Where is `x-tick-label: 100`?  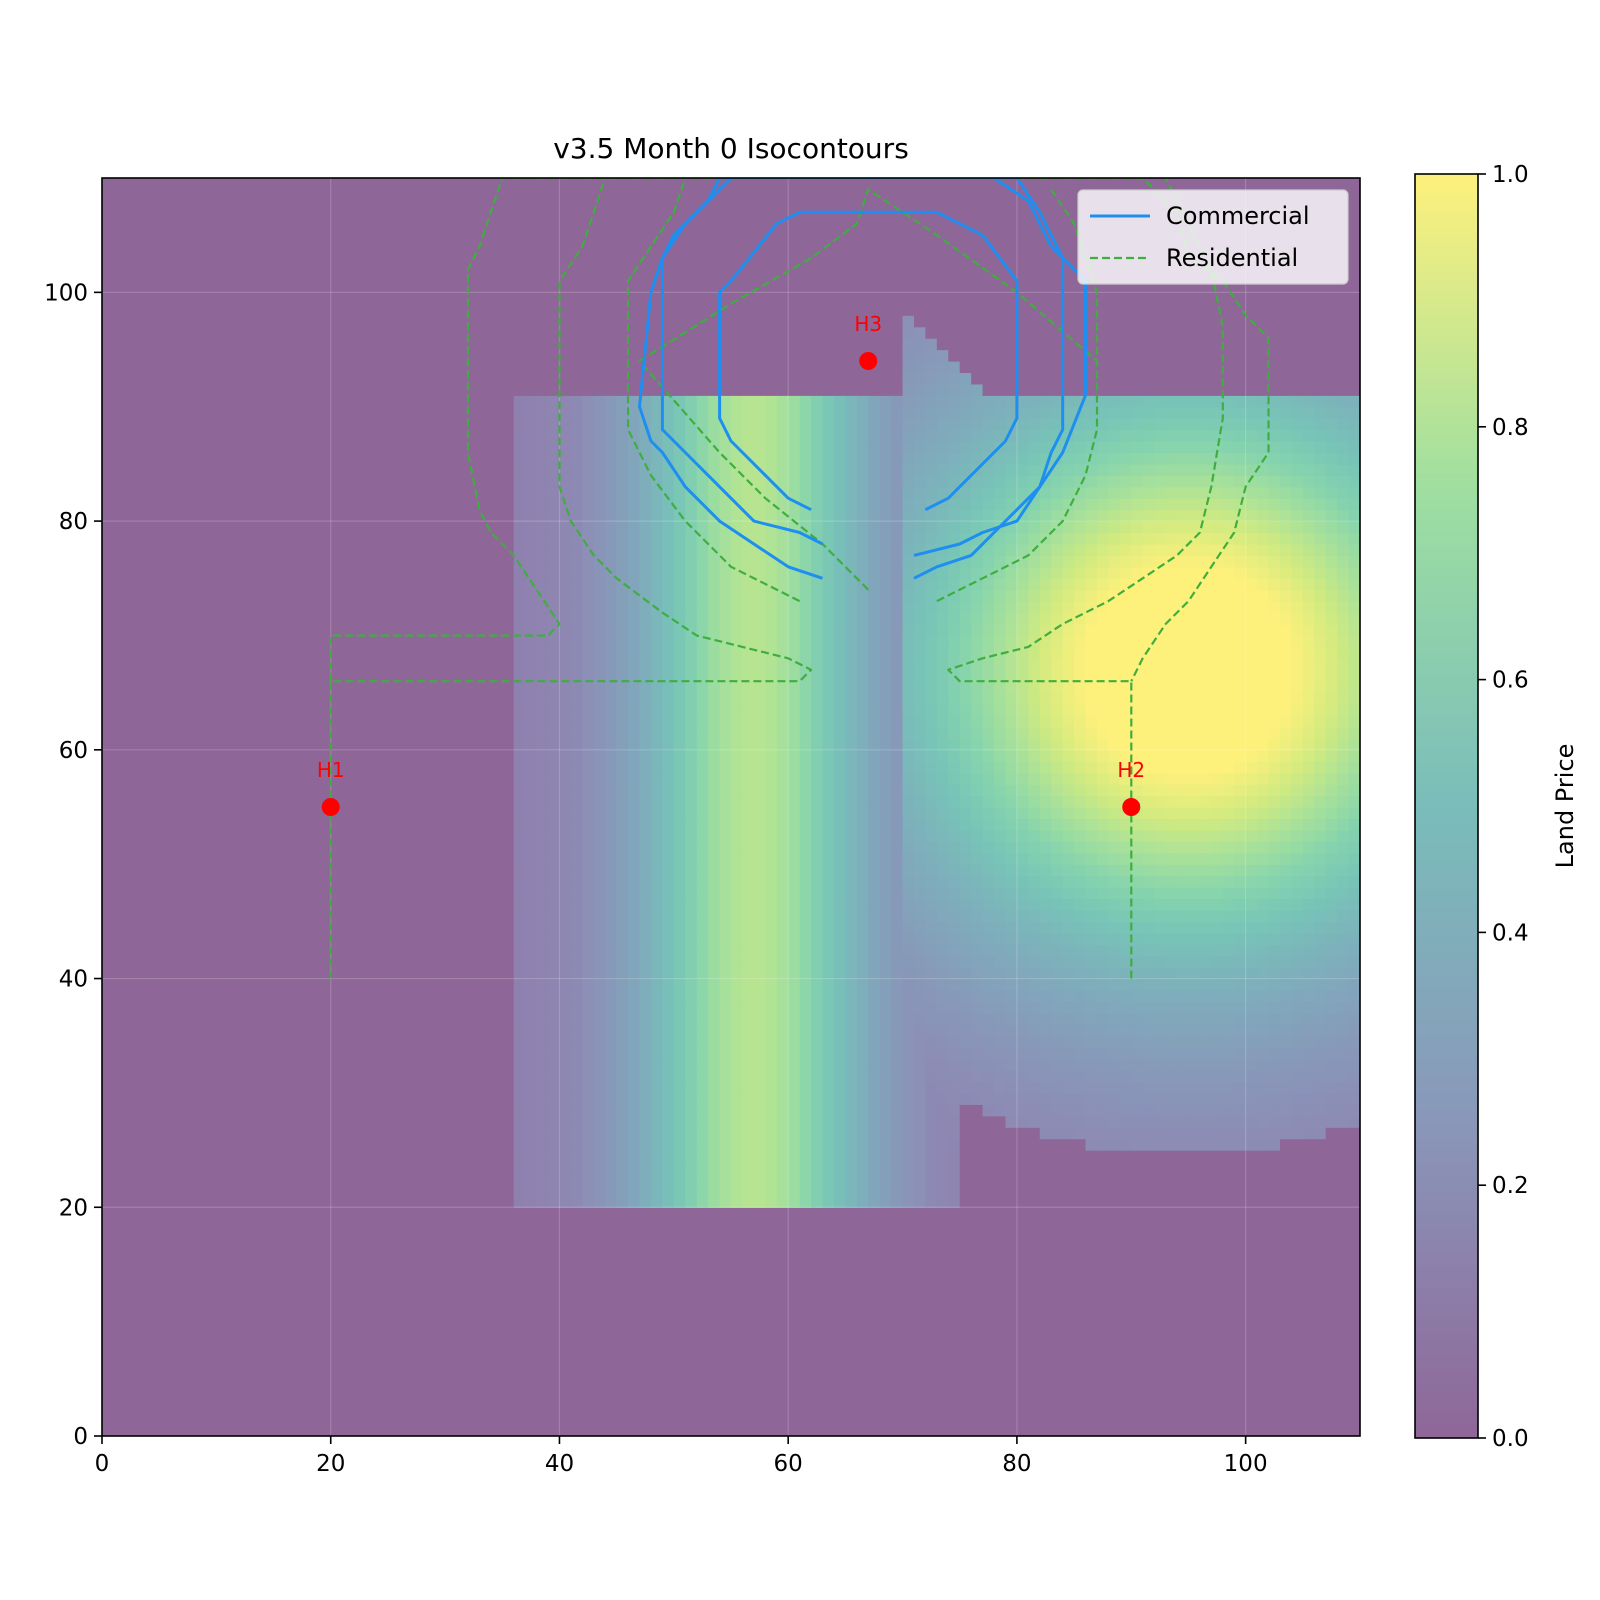 x-tick-label: 100 is located at coordinates (1246, 1464).